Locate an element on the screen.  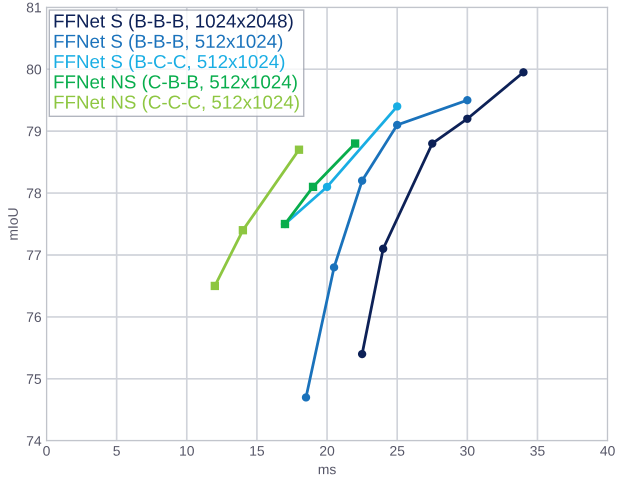
y-tick-label: 79 is located at coordinates (33, 131).